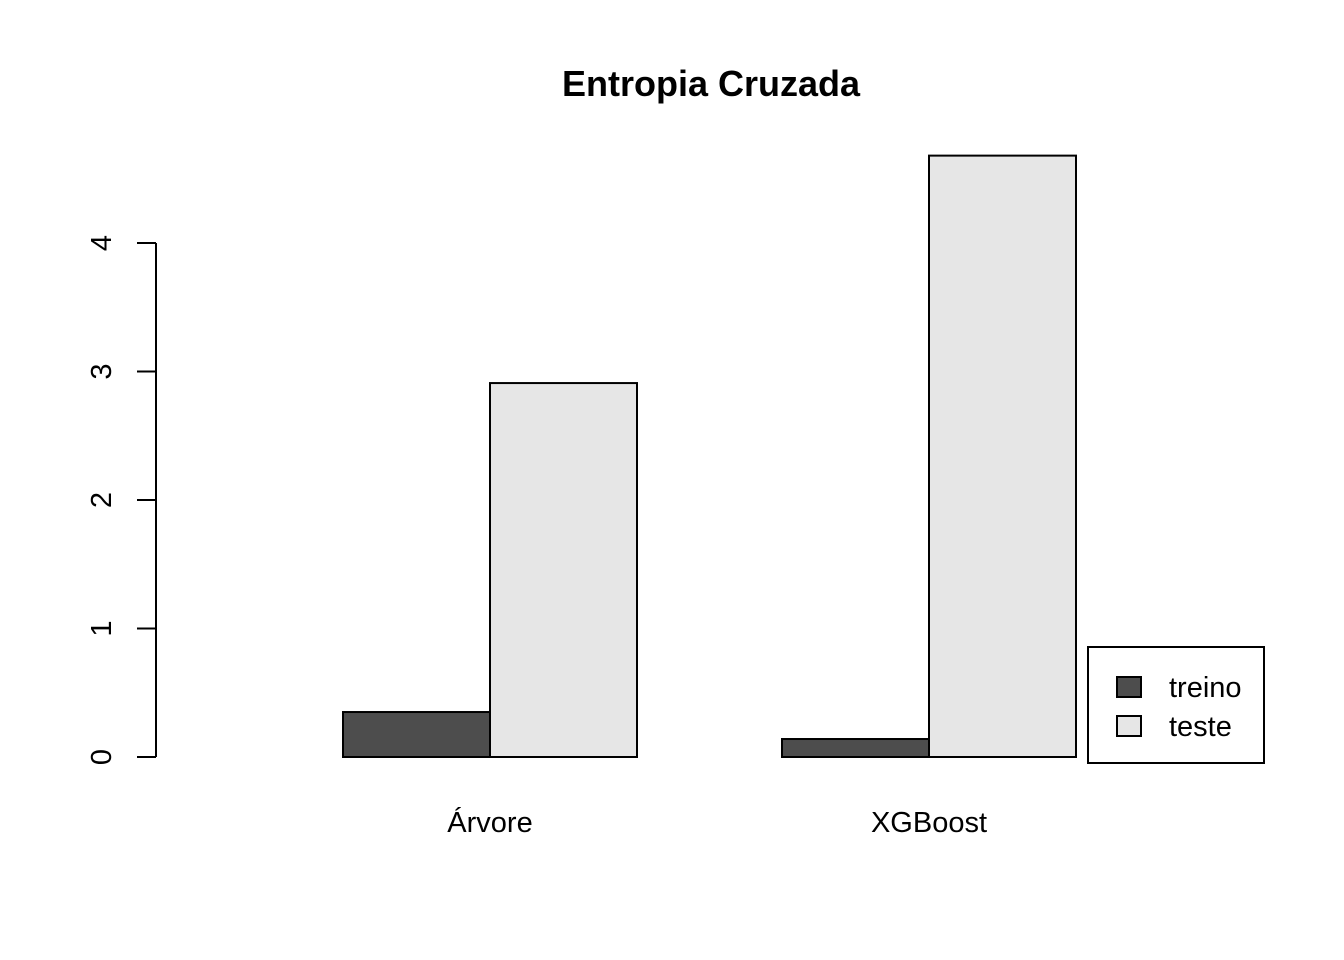 The image size is (1344, 960). What do you see at coordinates (489, 822) in the screenshot?
I see `x-category-label: Árvore` at bounding box center [489, 822].